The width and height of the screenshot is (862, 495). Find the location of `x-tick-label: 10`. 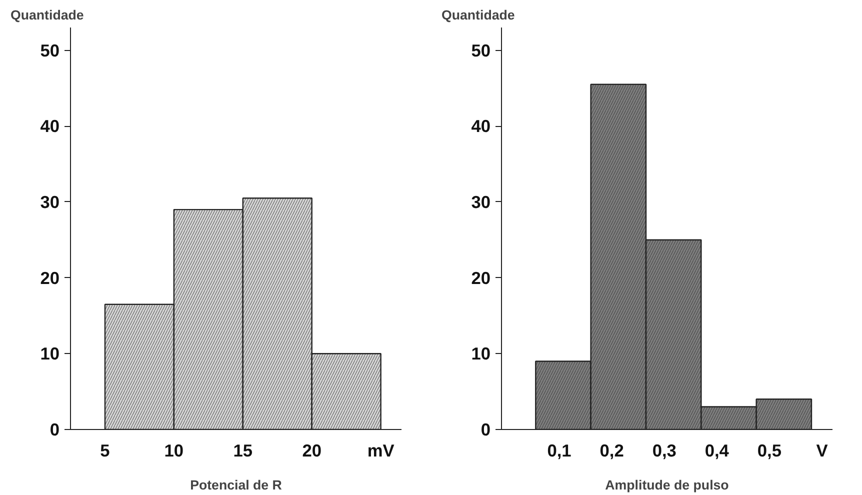

x-tick-label: 10 is located at coordinates (174, 450).